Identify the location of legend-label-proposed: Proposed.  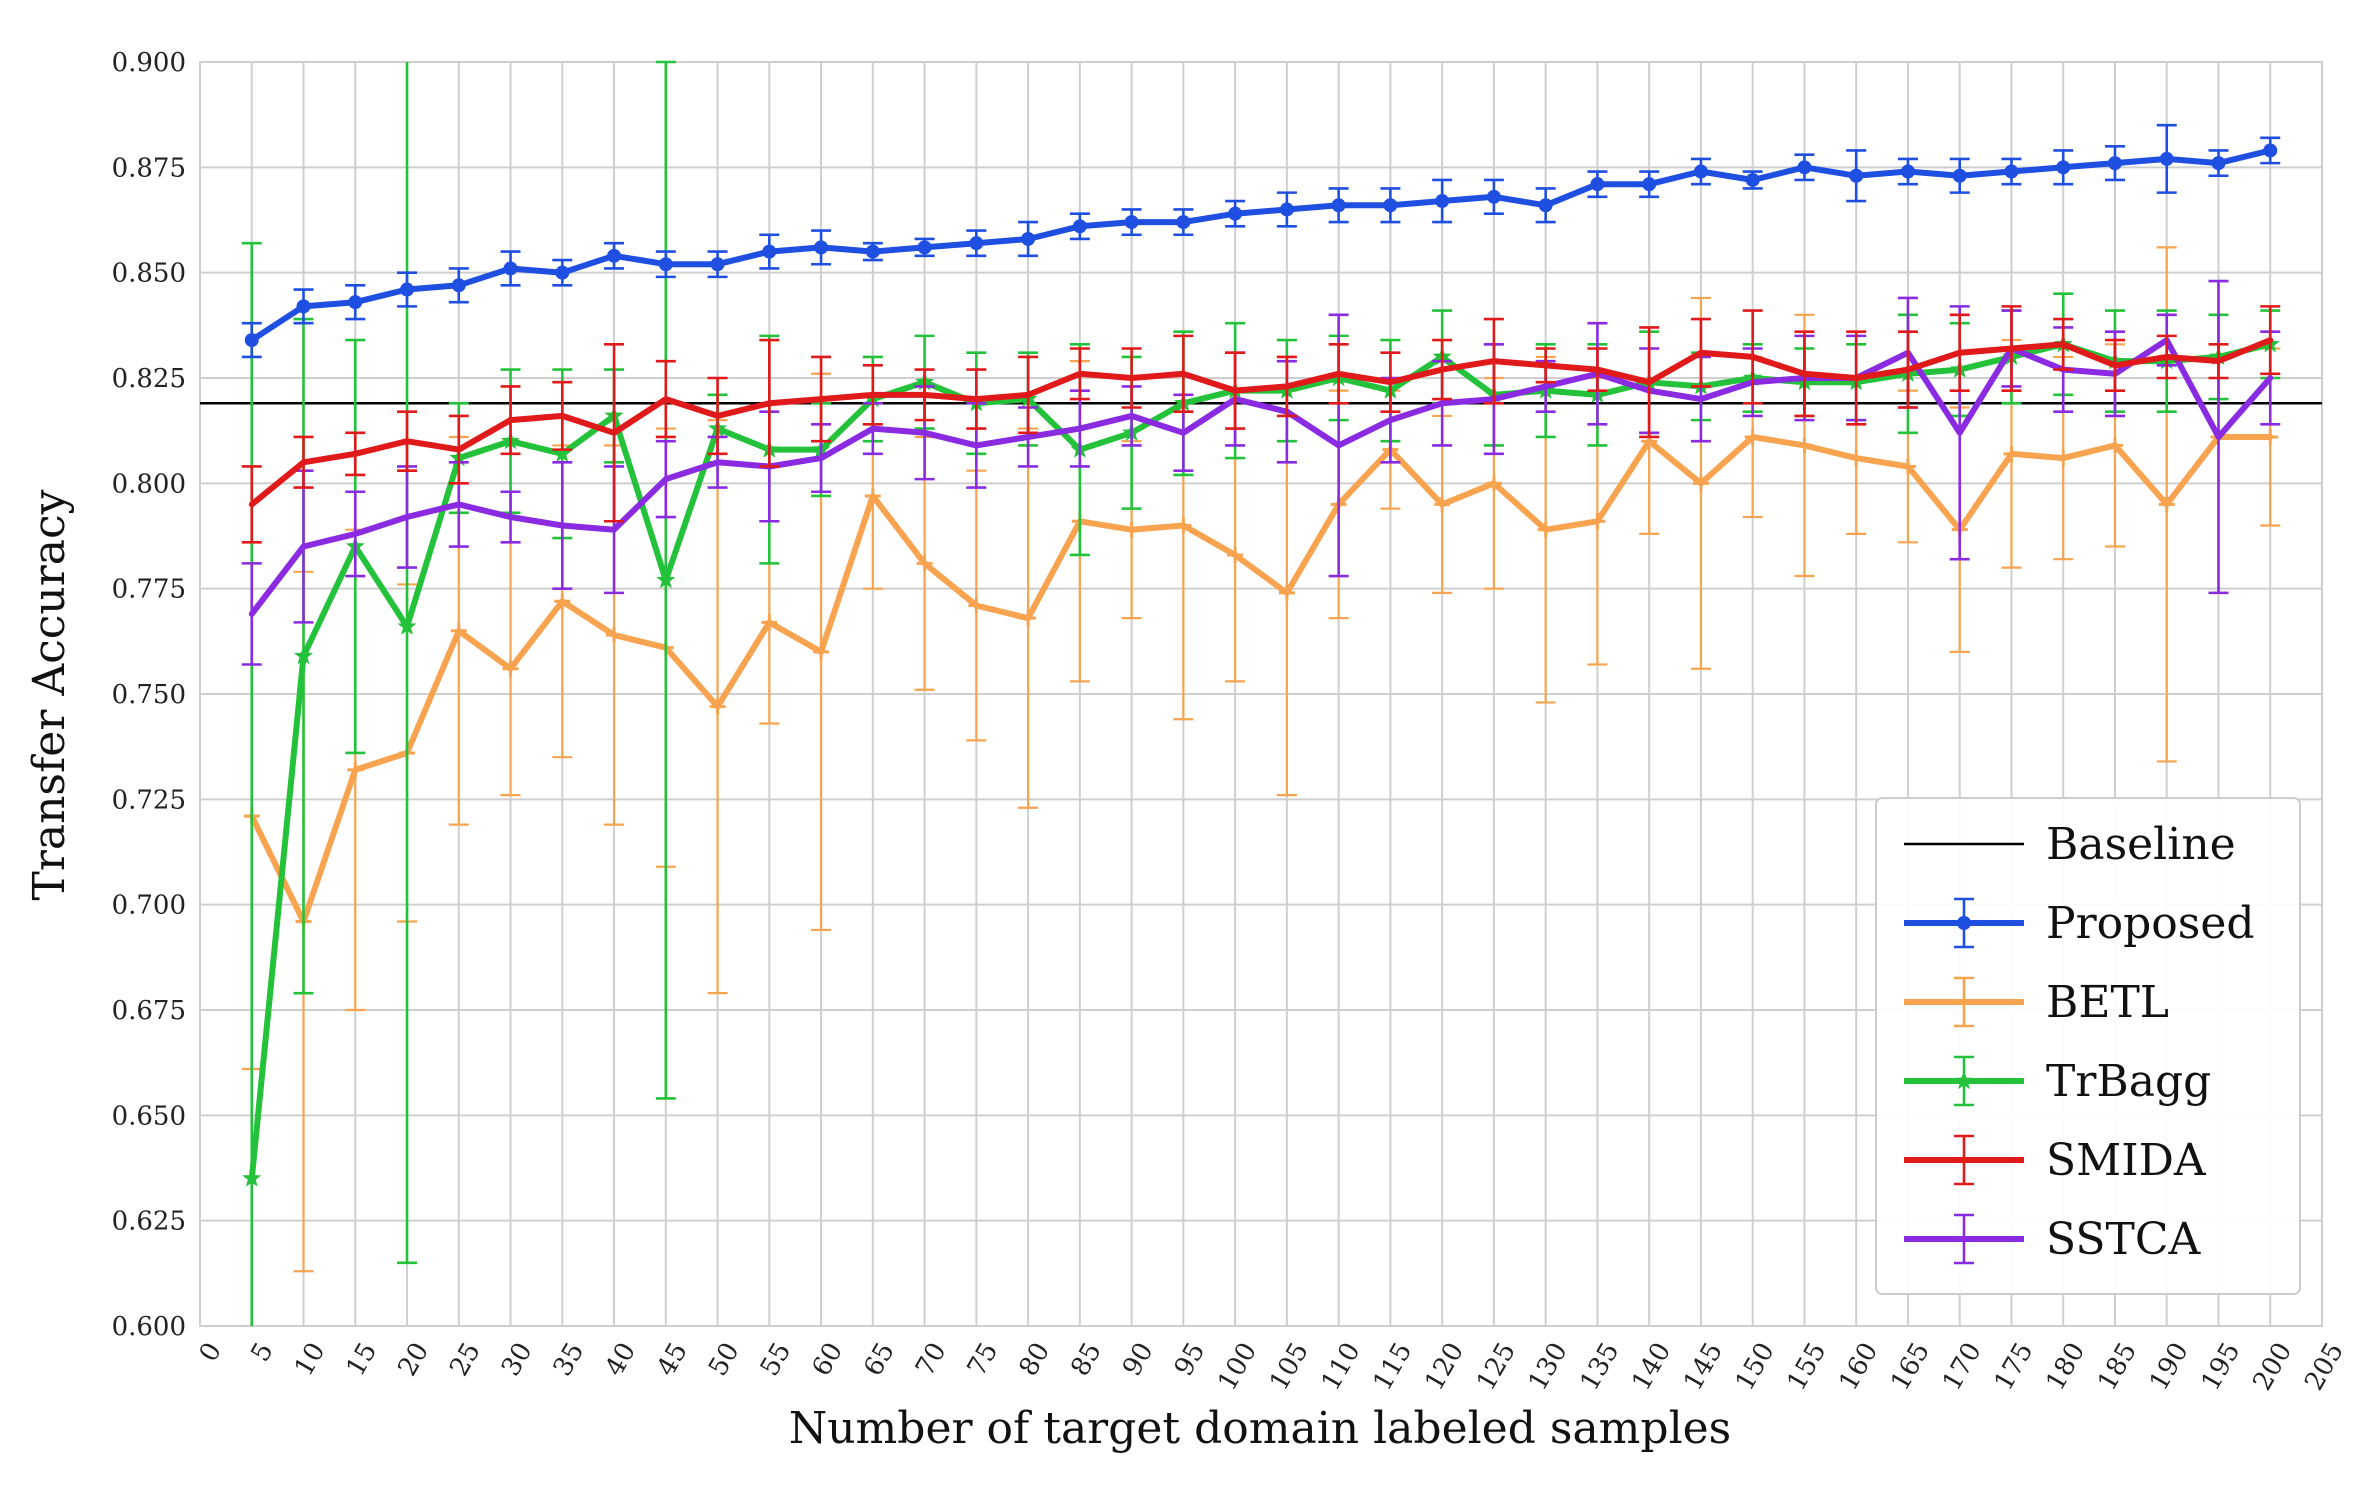
(2150, 923).